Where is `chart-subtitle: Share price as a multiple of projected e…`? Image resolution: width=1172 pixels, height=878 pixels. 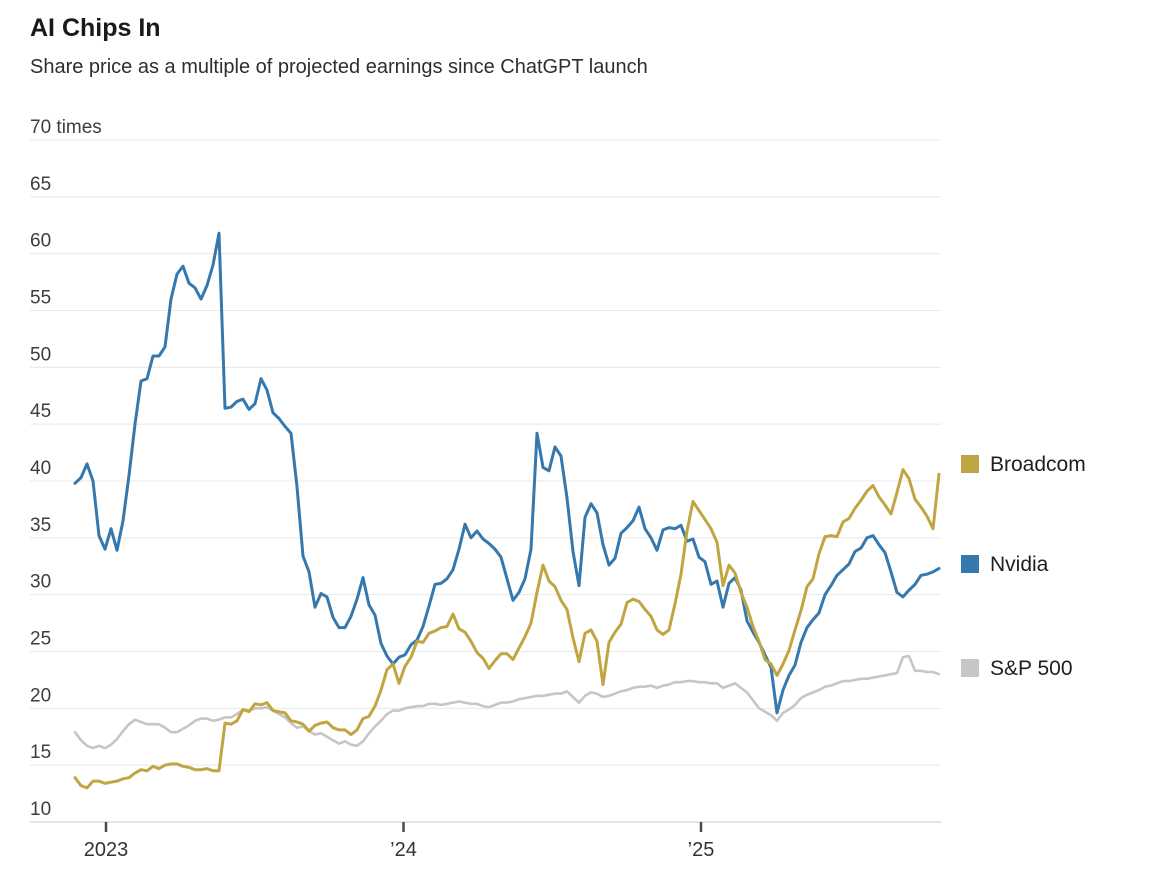 chart-subtitle: Share price as a multiple of projected e… is located at coordinates (339, 67).